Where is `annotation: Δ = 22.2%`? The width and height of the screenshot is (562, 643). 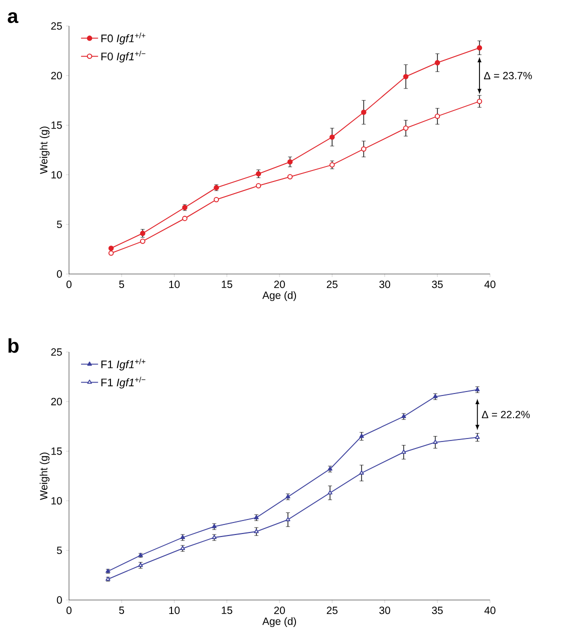
annotation: Δ = 22.2% is located at coordinates (506, 414).